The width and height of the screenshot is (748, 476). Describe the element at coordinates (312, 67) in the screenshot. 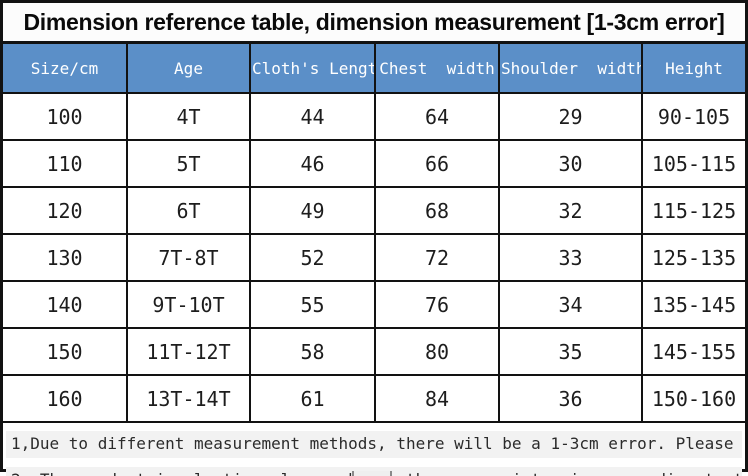

I see `column-header-cloth-length: Cloth's Length` at that location.